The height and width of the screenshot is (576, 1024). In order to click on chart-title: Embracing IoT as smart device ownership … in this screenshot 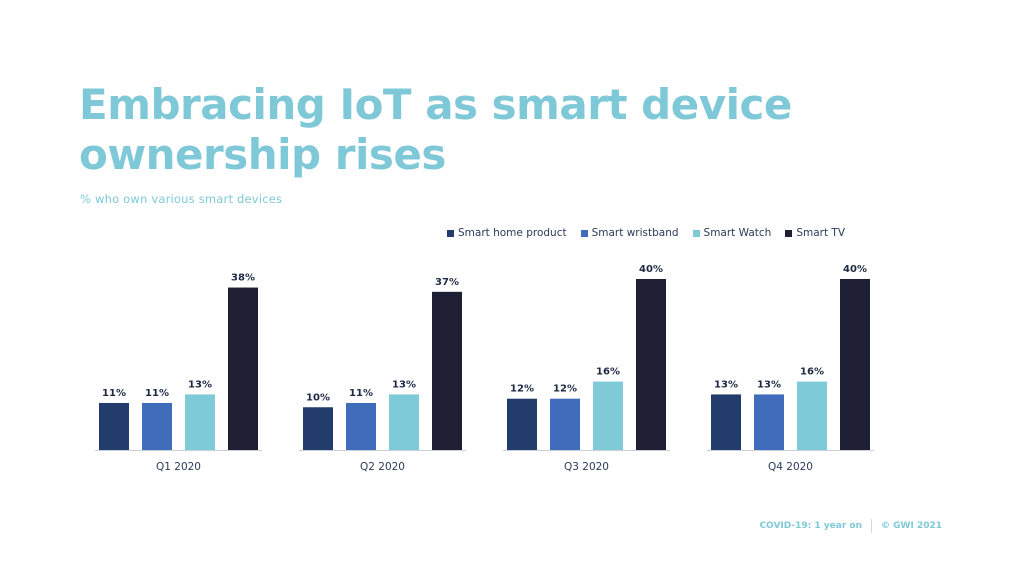, I will do `click(435, 129)`.